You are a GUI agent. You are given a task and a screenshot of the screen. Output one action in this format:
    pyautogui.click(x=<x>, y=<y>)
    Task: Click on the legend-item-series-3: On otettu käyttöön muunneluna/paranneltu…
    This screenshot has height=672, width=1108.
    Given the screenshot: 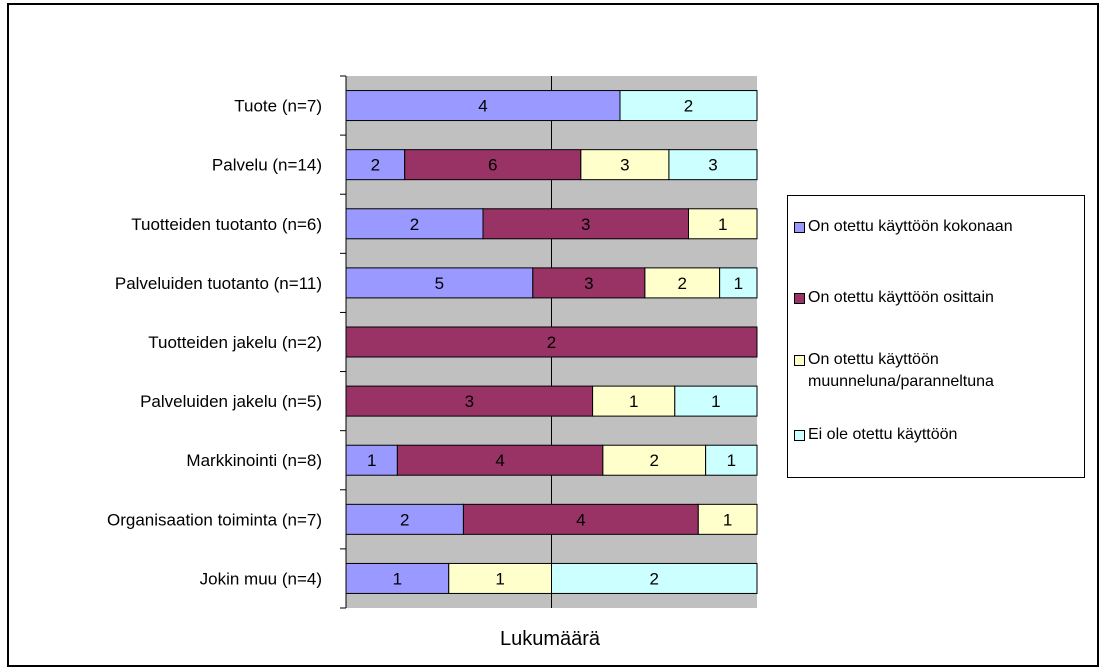 What is the action you would take?
    pyautogui.click(x=894, y=371)
    